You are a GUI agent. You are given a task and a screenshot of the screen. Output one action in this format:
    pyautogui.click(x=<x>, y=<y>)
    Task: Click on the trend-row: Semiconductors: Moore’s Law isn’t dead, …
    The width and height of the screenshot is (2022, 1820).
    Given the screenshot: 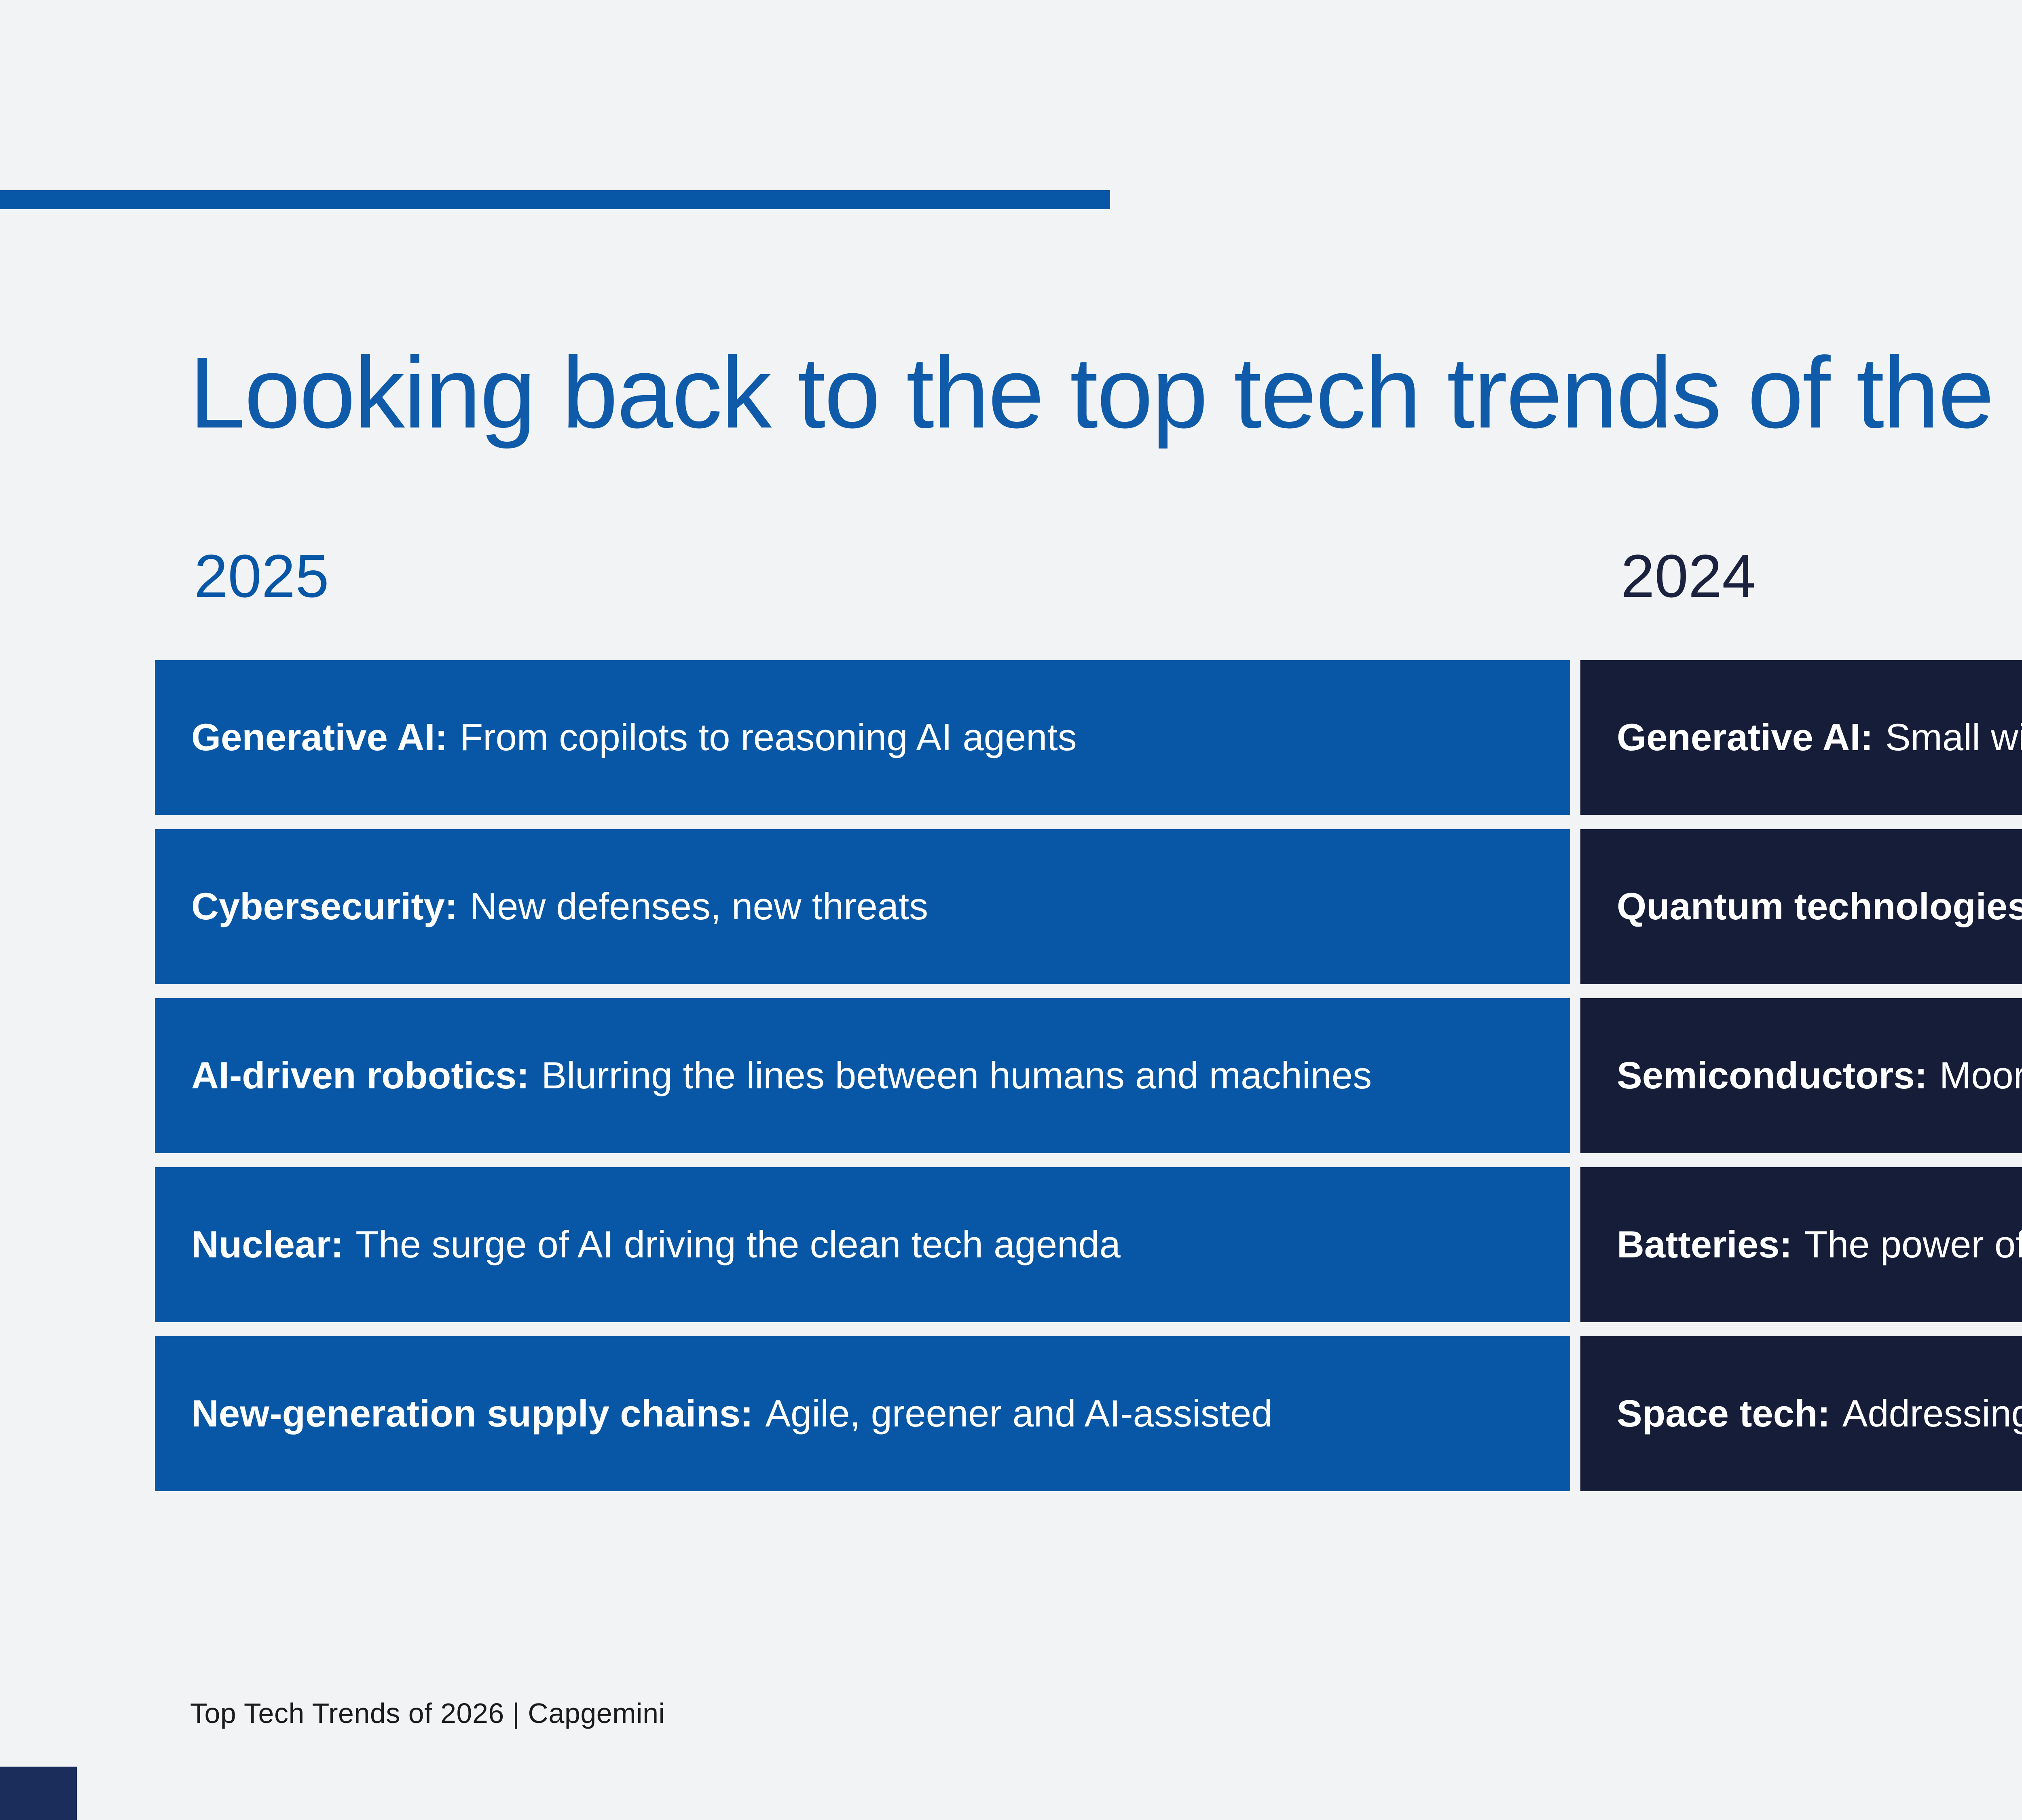 What is the action you would take?
    pyautogui.click(x=1801, y=1075)
    